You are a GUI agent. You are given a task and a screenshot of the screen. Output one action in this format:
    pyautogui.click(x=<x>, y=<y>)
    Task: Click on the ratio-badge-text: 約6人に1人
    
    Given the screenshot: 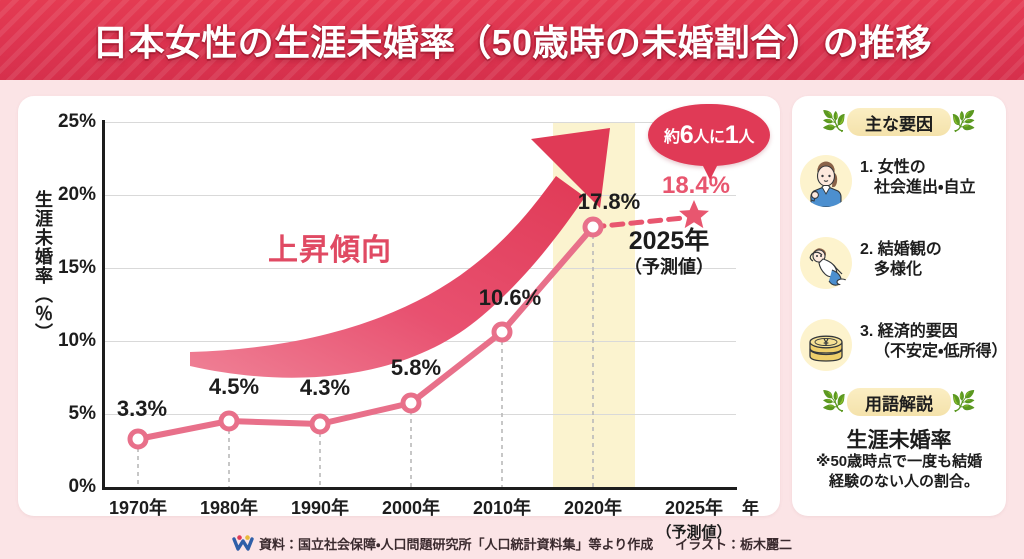 What is the action you would take?
    pyautogui.click(x=709, y=135)
    